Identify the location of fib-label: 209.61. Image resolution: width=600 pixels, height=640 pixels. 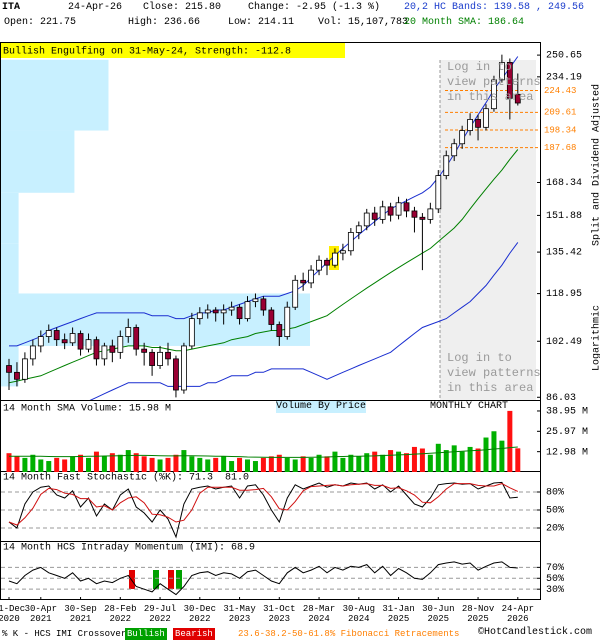
(560, 113).